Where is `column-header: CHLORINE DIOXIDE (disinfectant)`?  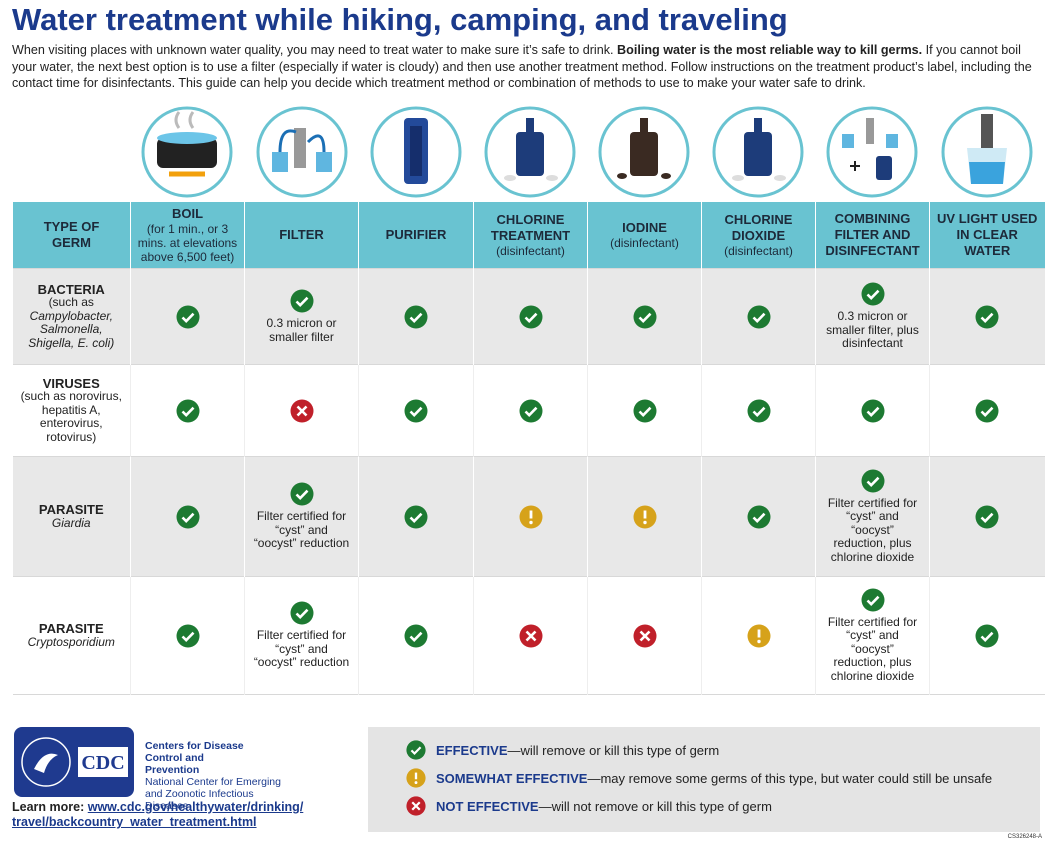 column-header: CHLORINE DIOXIDE (disinfectant) is located at coordinates (758, 235).